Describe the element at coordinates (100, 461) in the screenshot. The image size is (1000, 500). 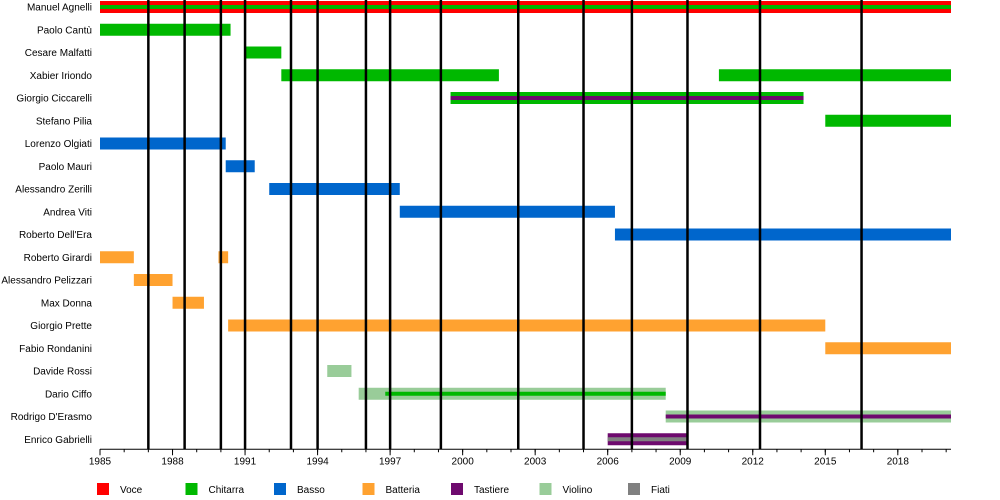
I see `x-tick-label: 1985` at that location.